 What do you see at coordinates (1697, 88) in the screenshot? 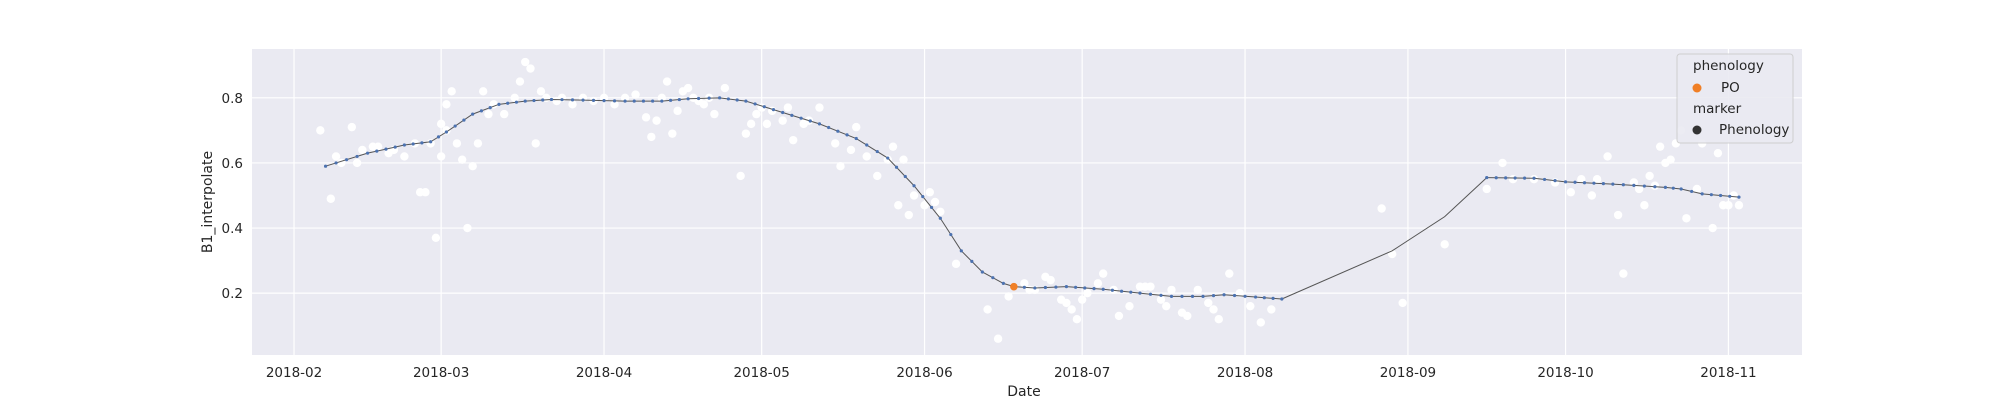
I see `legend-po-marker` at bounding box center [1697, 88].